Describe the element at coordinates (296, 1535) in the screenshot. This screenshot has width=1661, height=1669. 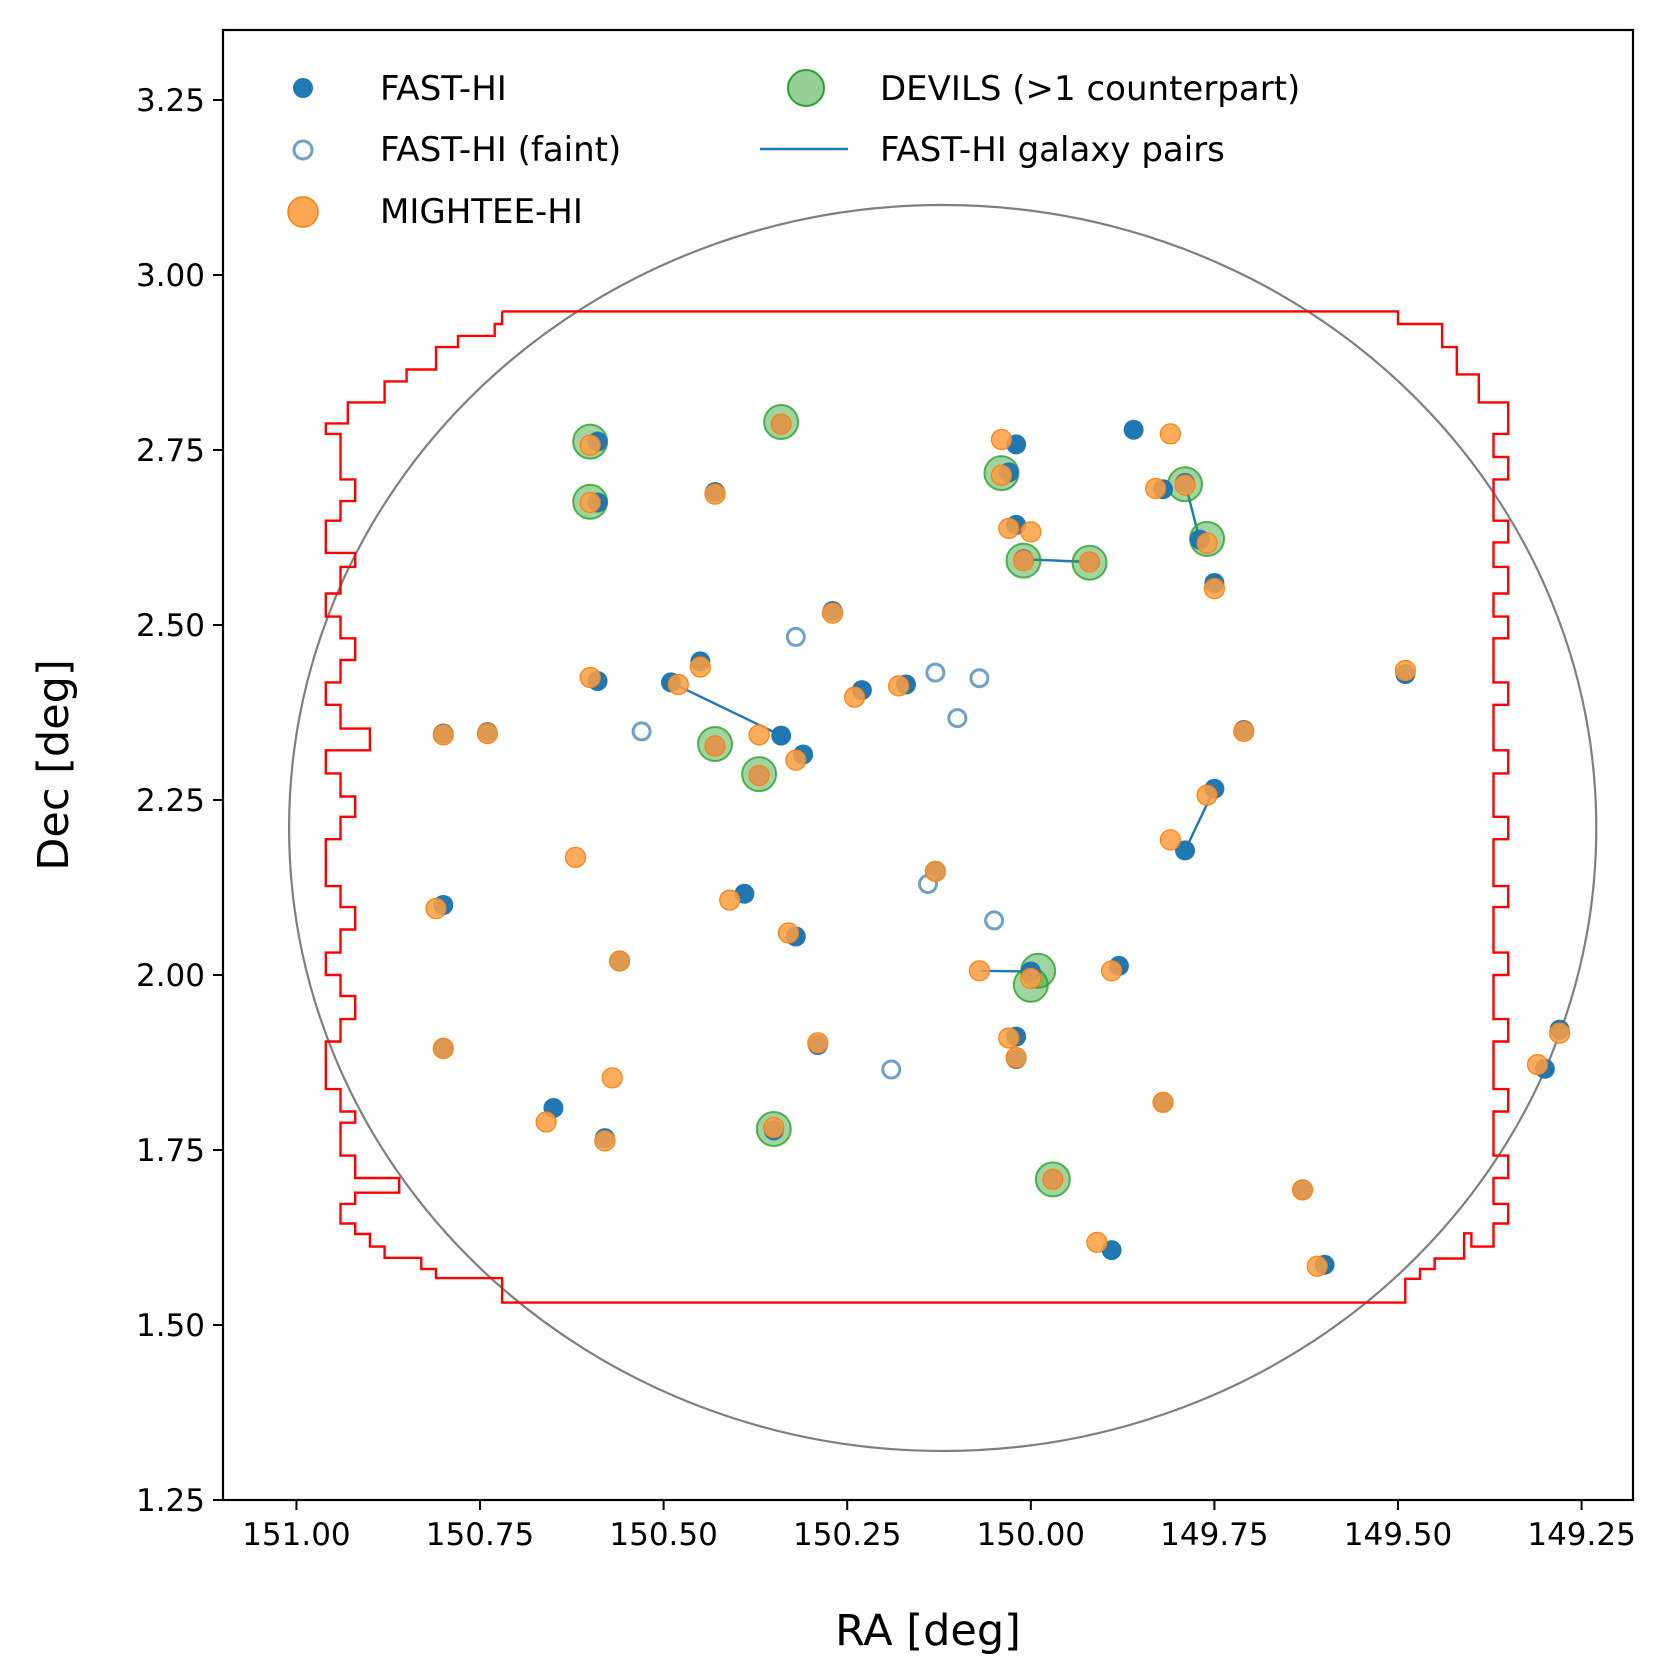
I see `x-tick-label: 151.00` at that location.